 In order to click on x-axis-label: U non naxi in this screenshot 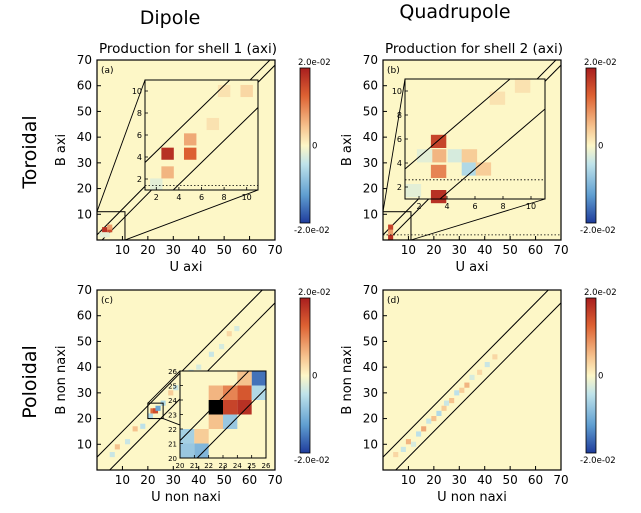, I will do `click(186, 497)`.